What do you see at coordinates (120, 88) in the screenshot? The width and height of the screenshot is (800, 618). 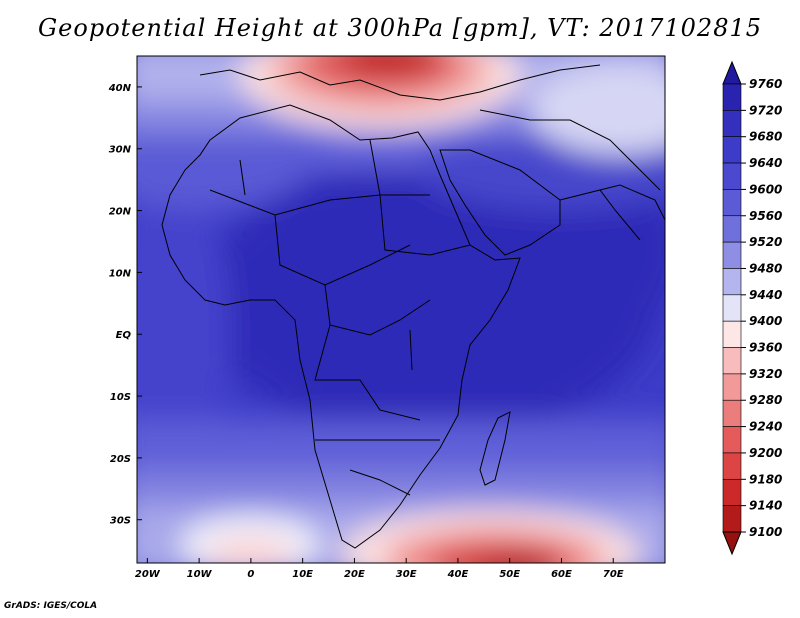 I see `lat-tick-label: 40N` at bounding box center [120, 88].